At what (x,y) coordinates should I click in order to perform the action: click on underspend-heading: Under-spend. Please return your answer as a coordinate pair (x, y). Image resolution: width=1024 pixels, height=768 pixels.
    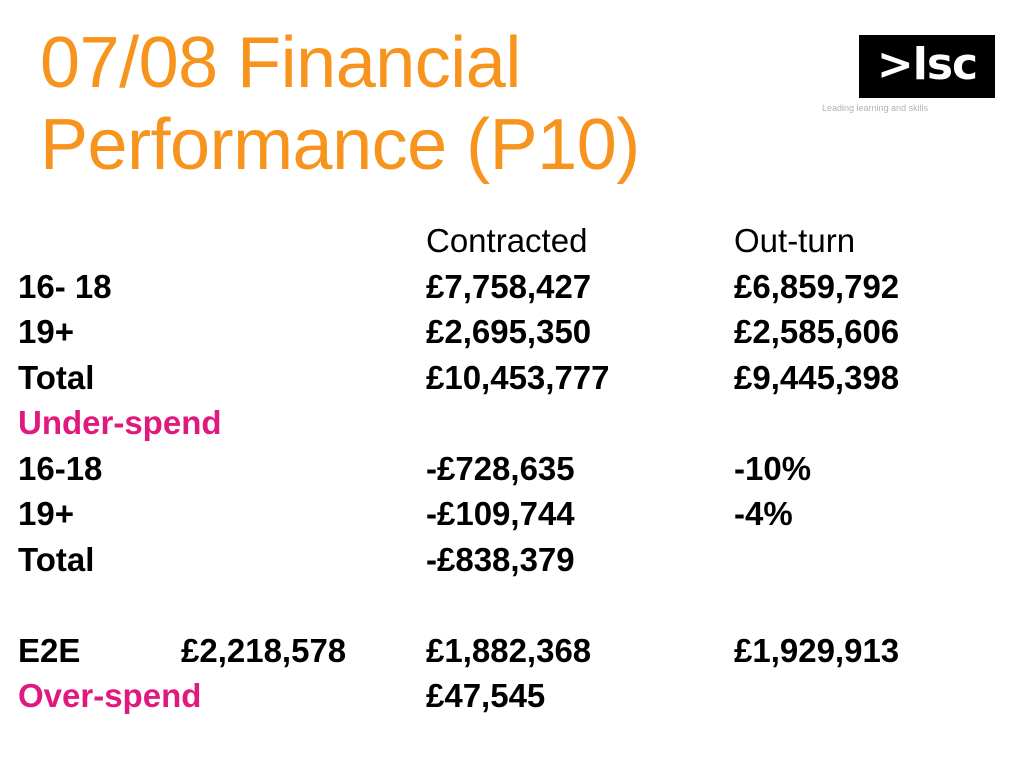
    Looking at the image, I should click on (120, 422).